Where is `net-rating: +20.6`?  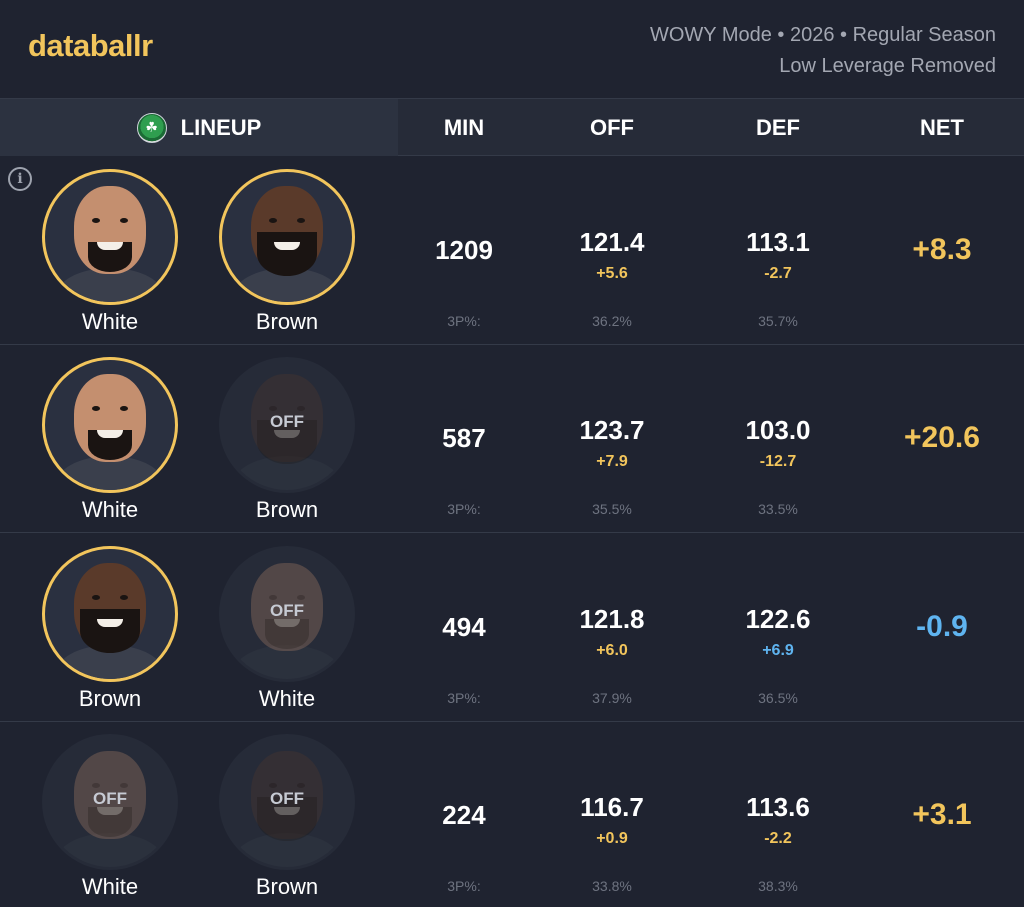 net-rating: +20.6 is located at coordinates (942, 437).